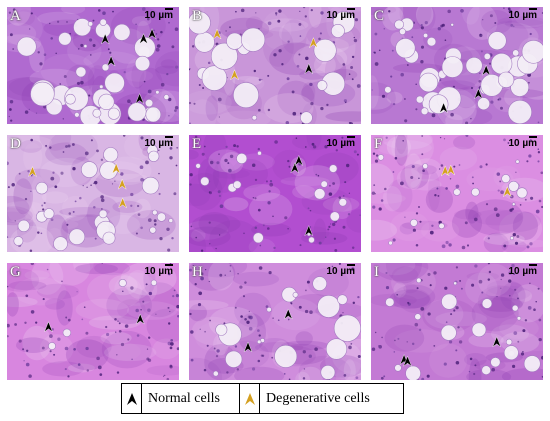 This screenshot has width=550, height=421. What do you see at coordinates (522, 271) in the screenshot?
I see `scale-label-i: 10 µm` at bounding box center [522, 271].